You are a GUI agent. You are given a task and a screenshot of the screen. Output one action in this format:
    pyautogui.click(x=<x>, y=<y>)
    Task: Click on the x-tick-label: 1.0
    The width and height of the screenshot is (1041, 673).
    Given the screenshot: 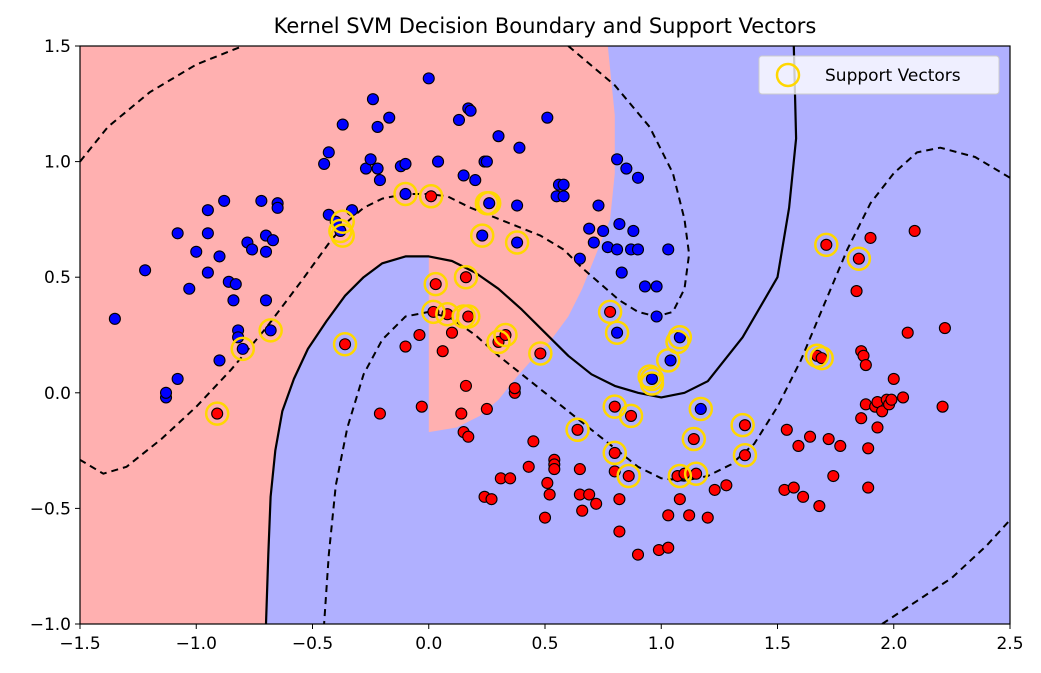 What is the action you would take?
    pyautogui.click(x=661, y=644)
    